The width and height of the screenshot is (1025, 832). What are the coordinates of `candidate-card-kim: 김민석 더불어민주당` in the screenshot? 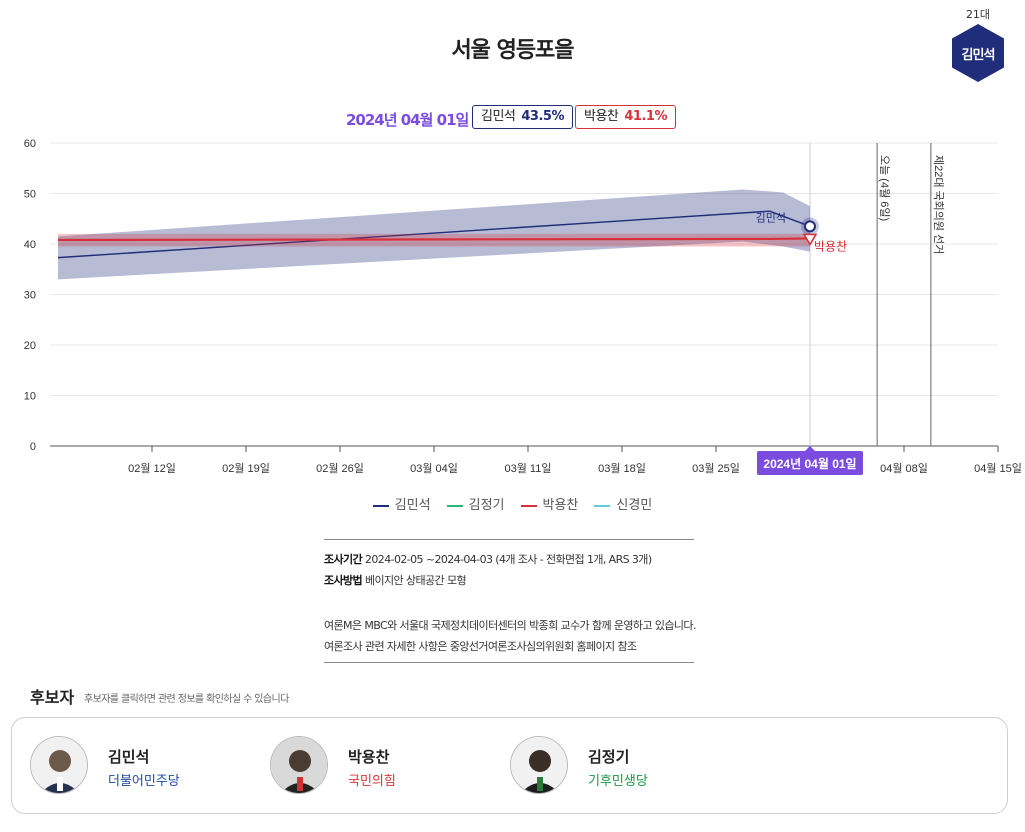 It's located at (140, 766).